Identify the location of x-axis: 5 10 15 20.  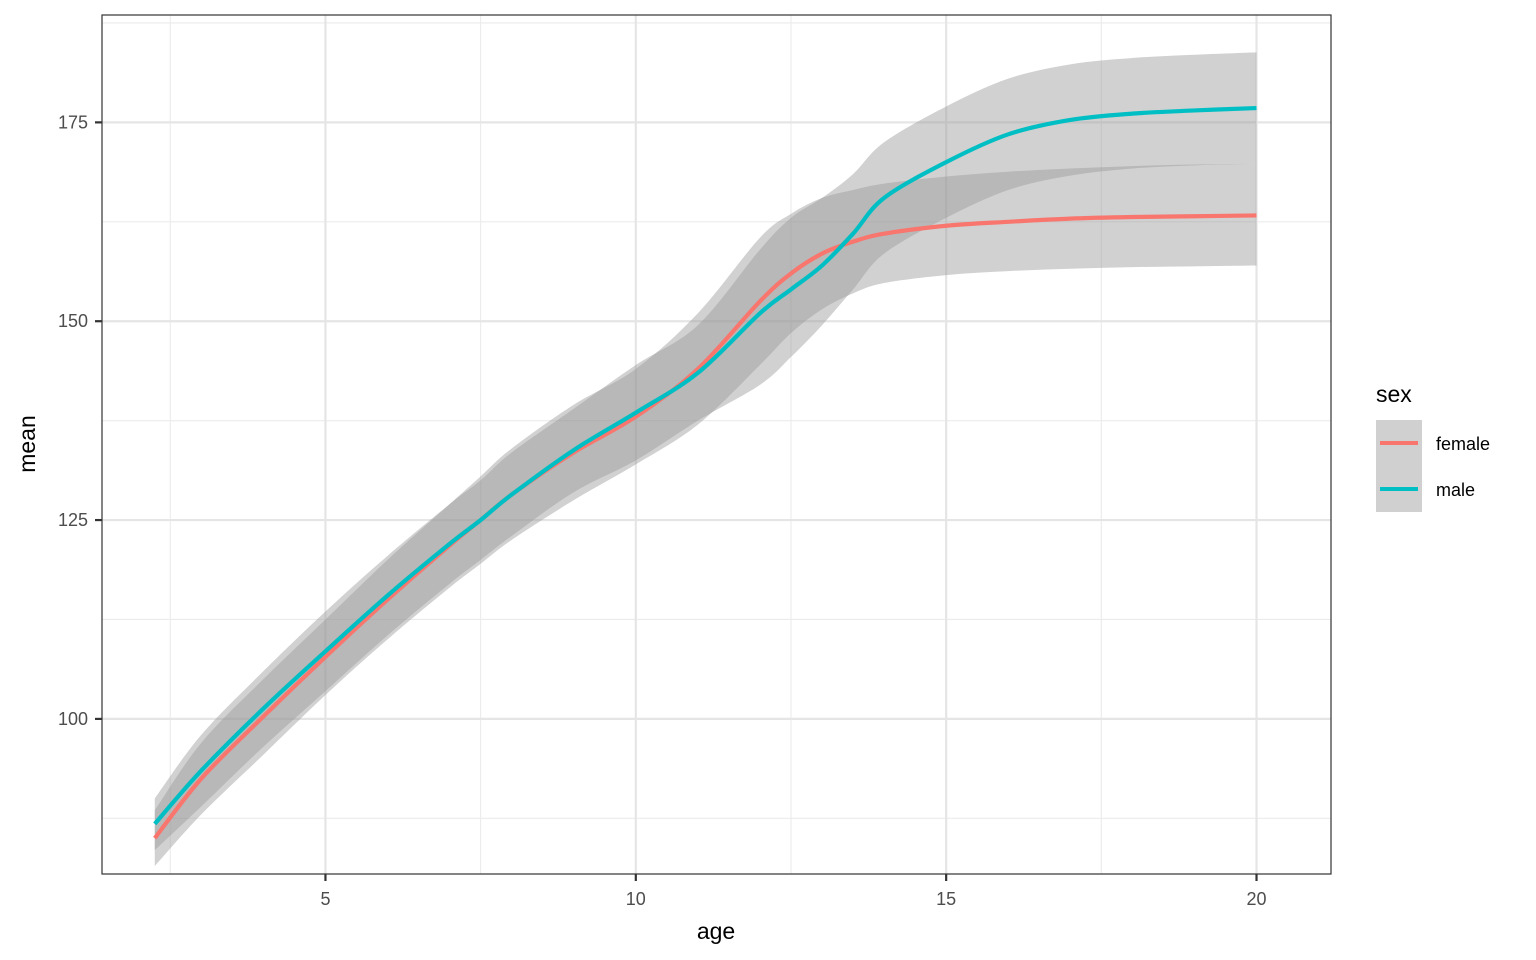
(793, 891).